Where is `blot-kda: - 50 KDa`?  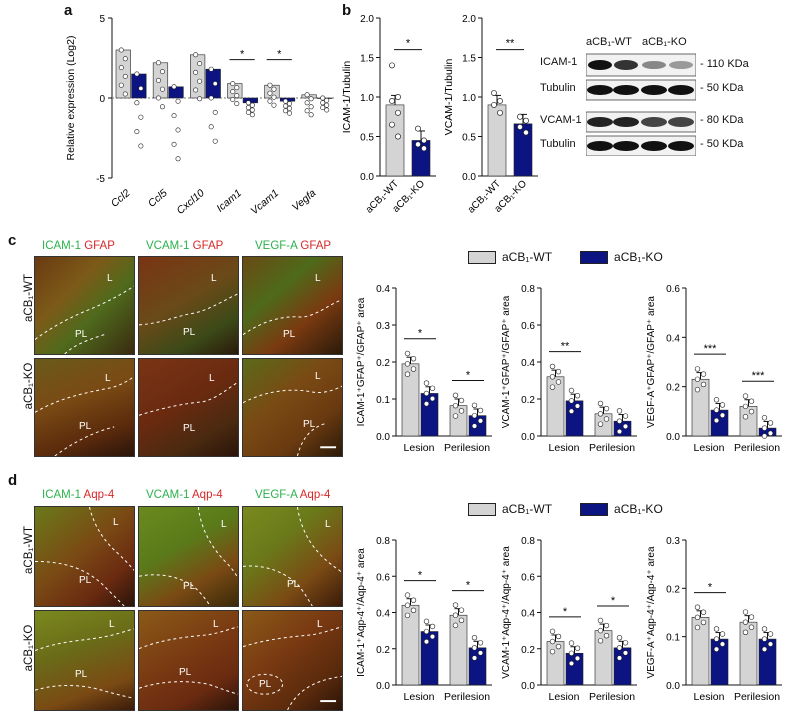
blot-kda: - 50 KDa is located at coordinates (722, 88).